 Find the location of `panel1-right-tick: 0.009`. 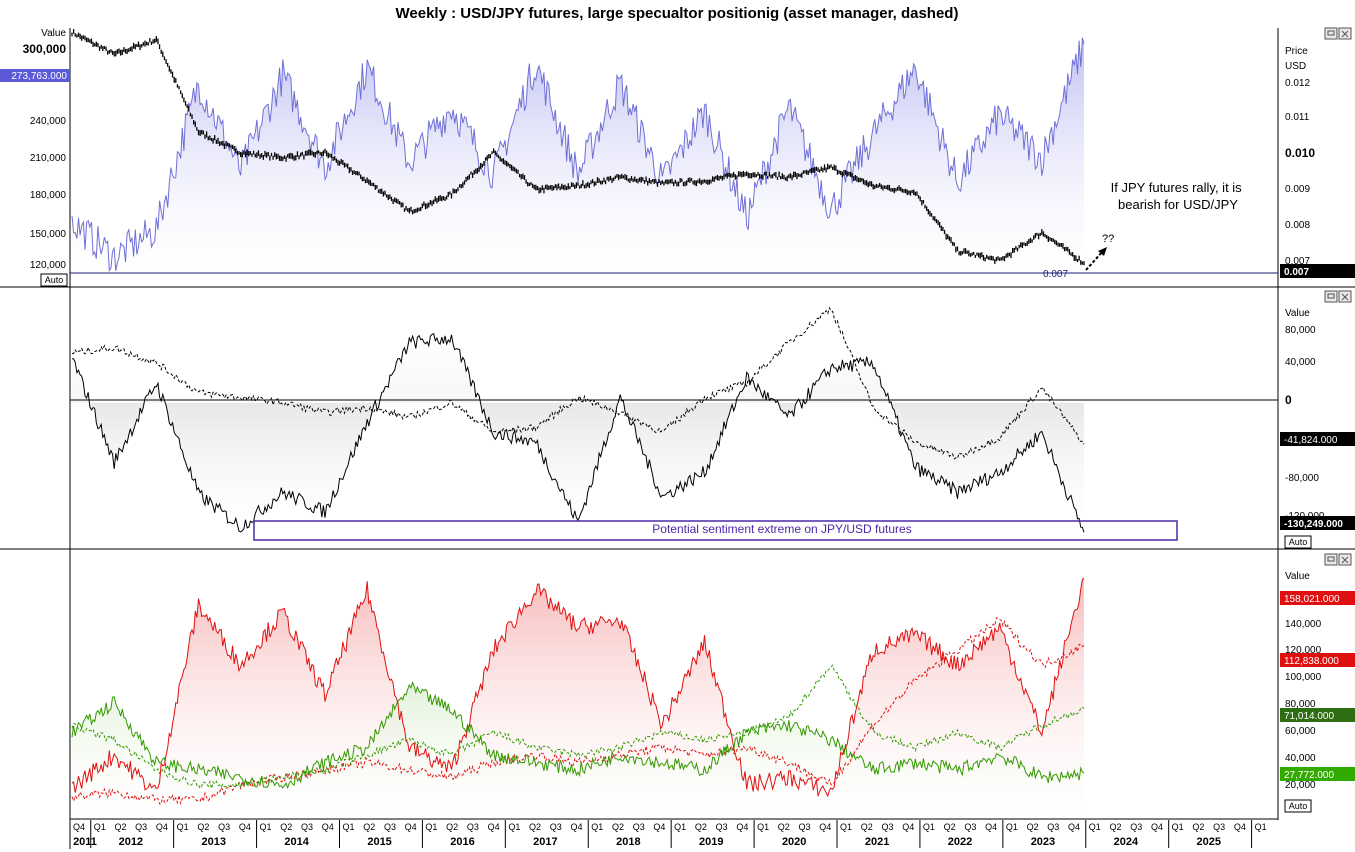

panel1-right-tick: 0.009 is located at coordinates (1297, 189).